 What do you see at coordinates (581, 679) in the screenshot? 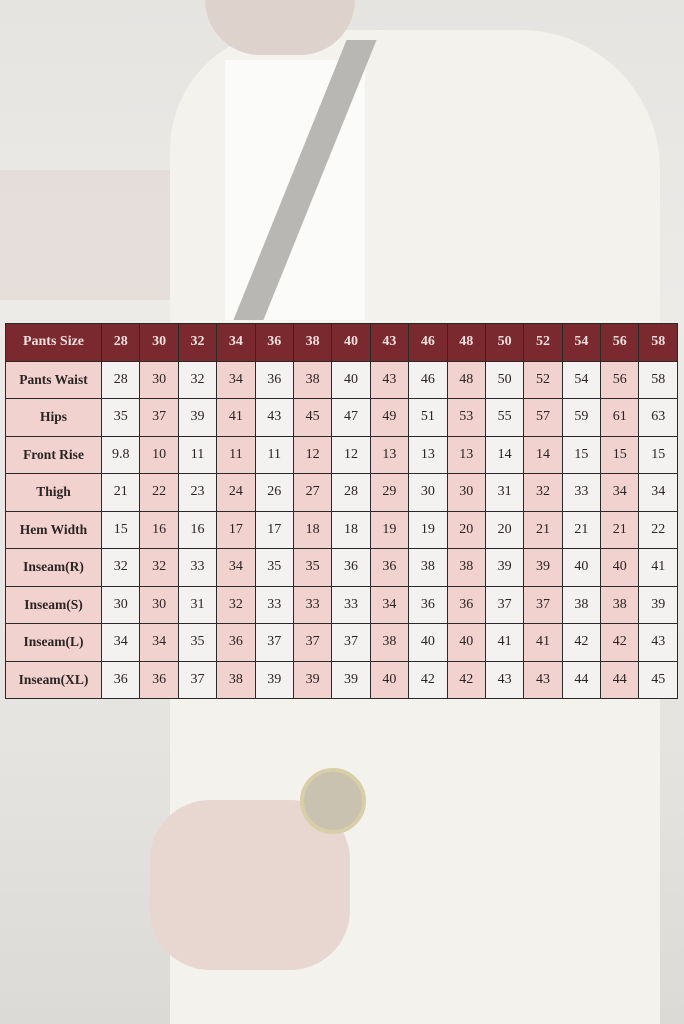
I see `table-cell: 44` at bounding box center [581, 679].